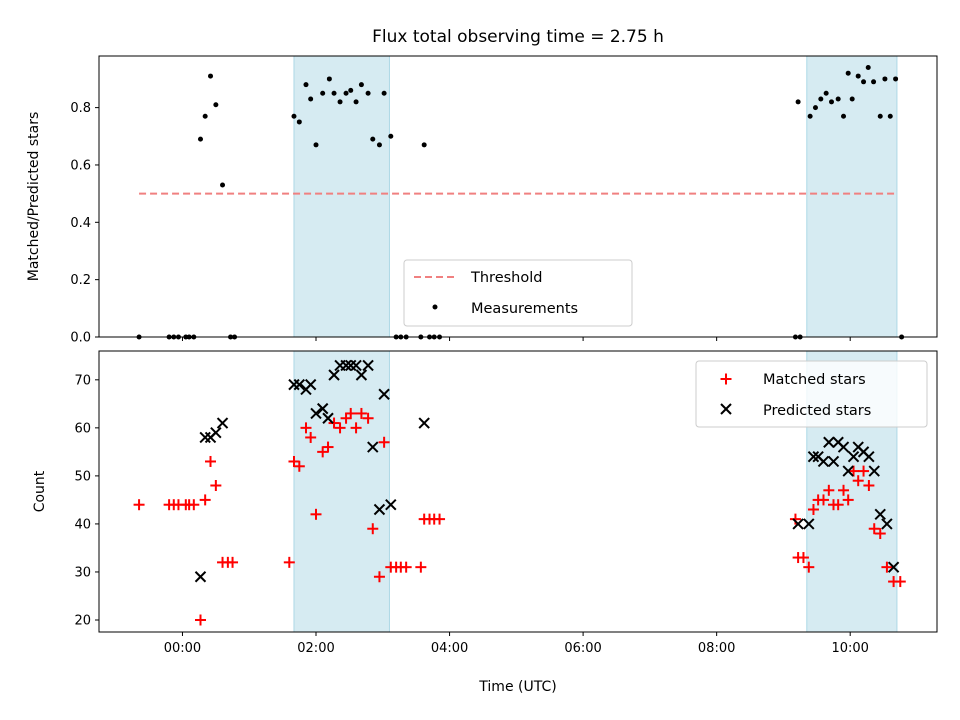 The height and width of the screenshot is (720, 960). Describe the element at coordinates (80, 165) in the screenshot. I see `top-y-tick-label: 0.6` at that location.